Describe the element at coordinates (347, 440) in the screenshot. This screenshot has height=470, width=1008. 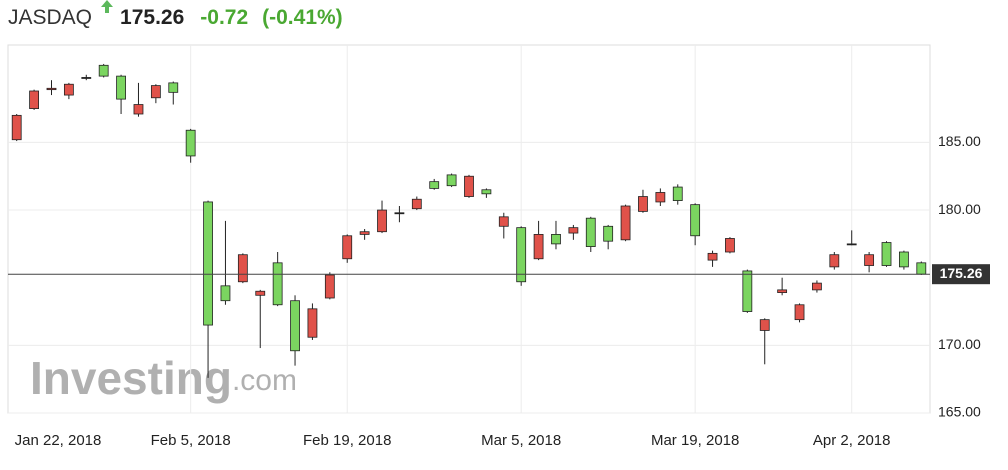
I see `x-tick-label: Feb 19, 2018` at that location.